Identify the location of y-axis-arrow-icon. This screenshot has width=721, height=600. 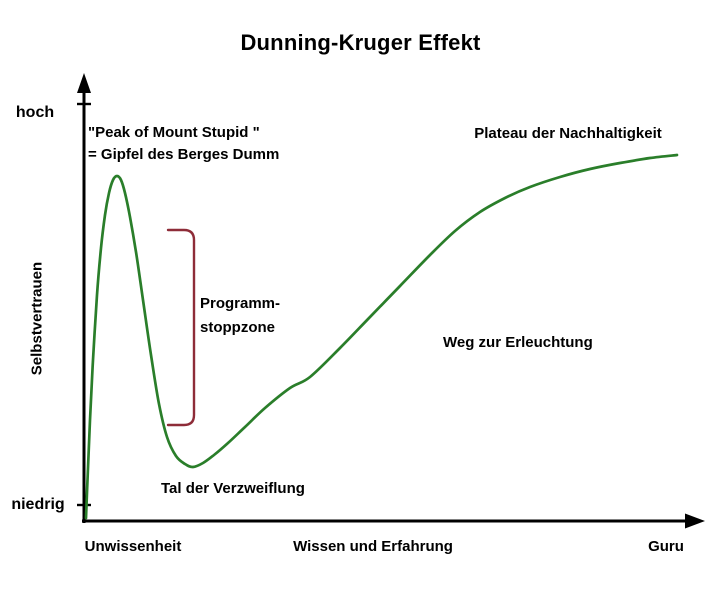
(84, 83).